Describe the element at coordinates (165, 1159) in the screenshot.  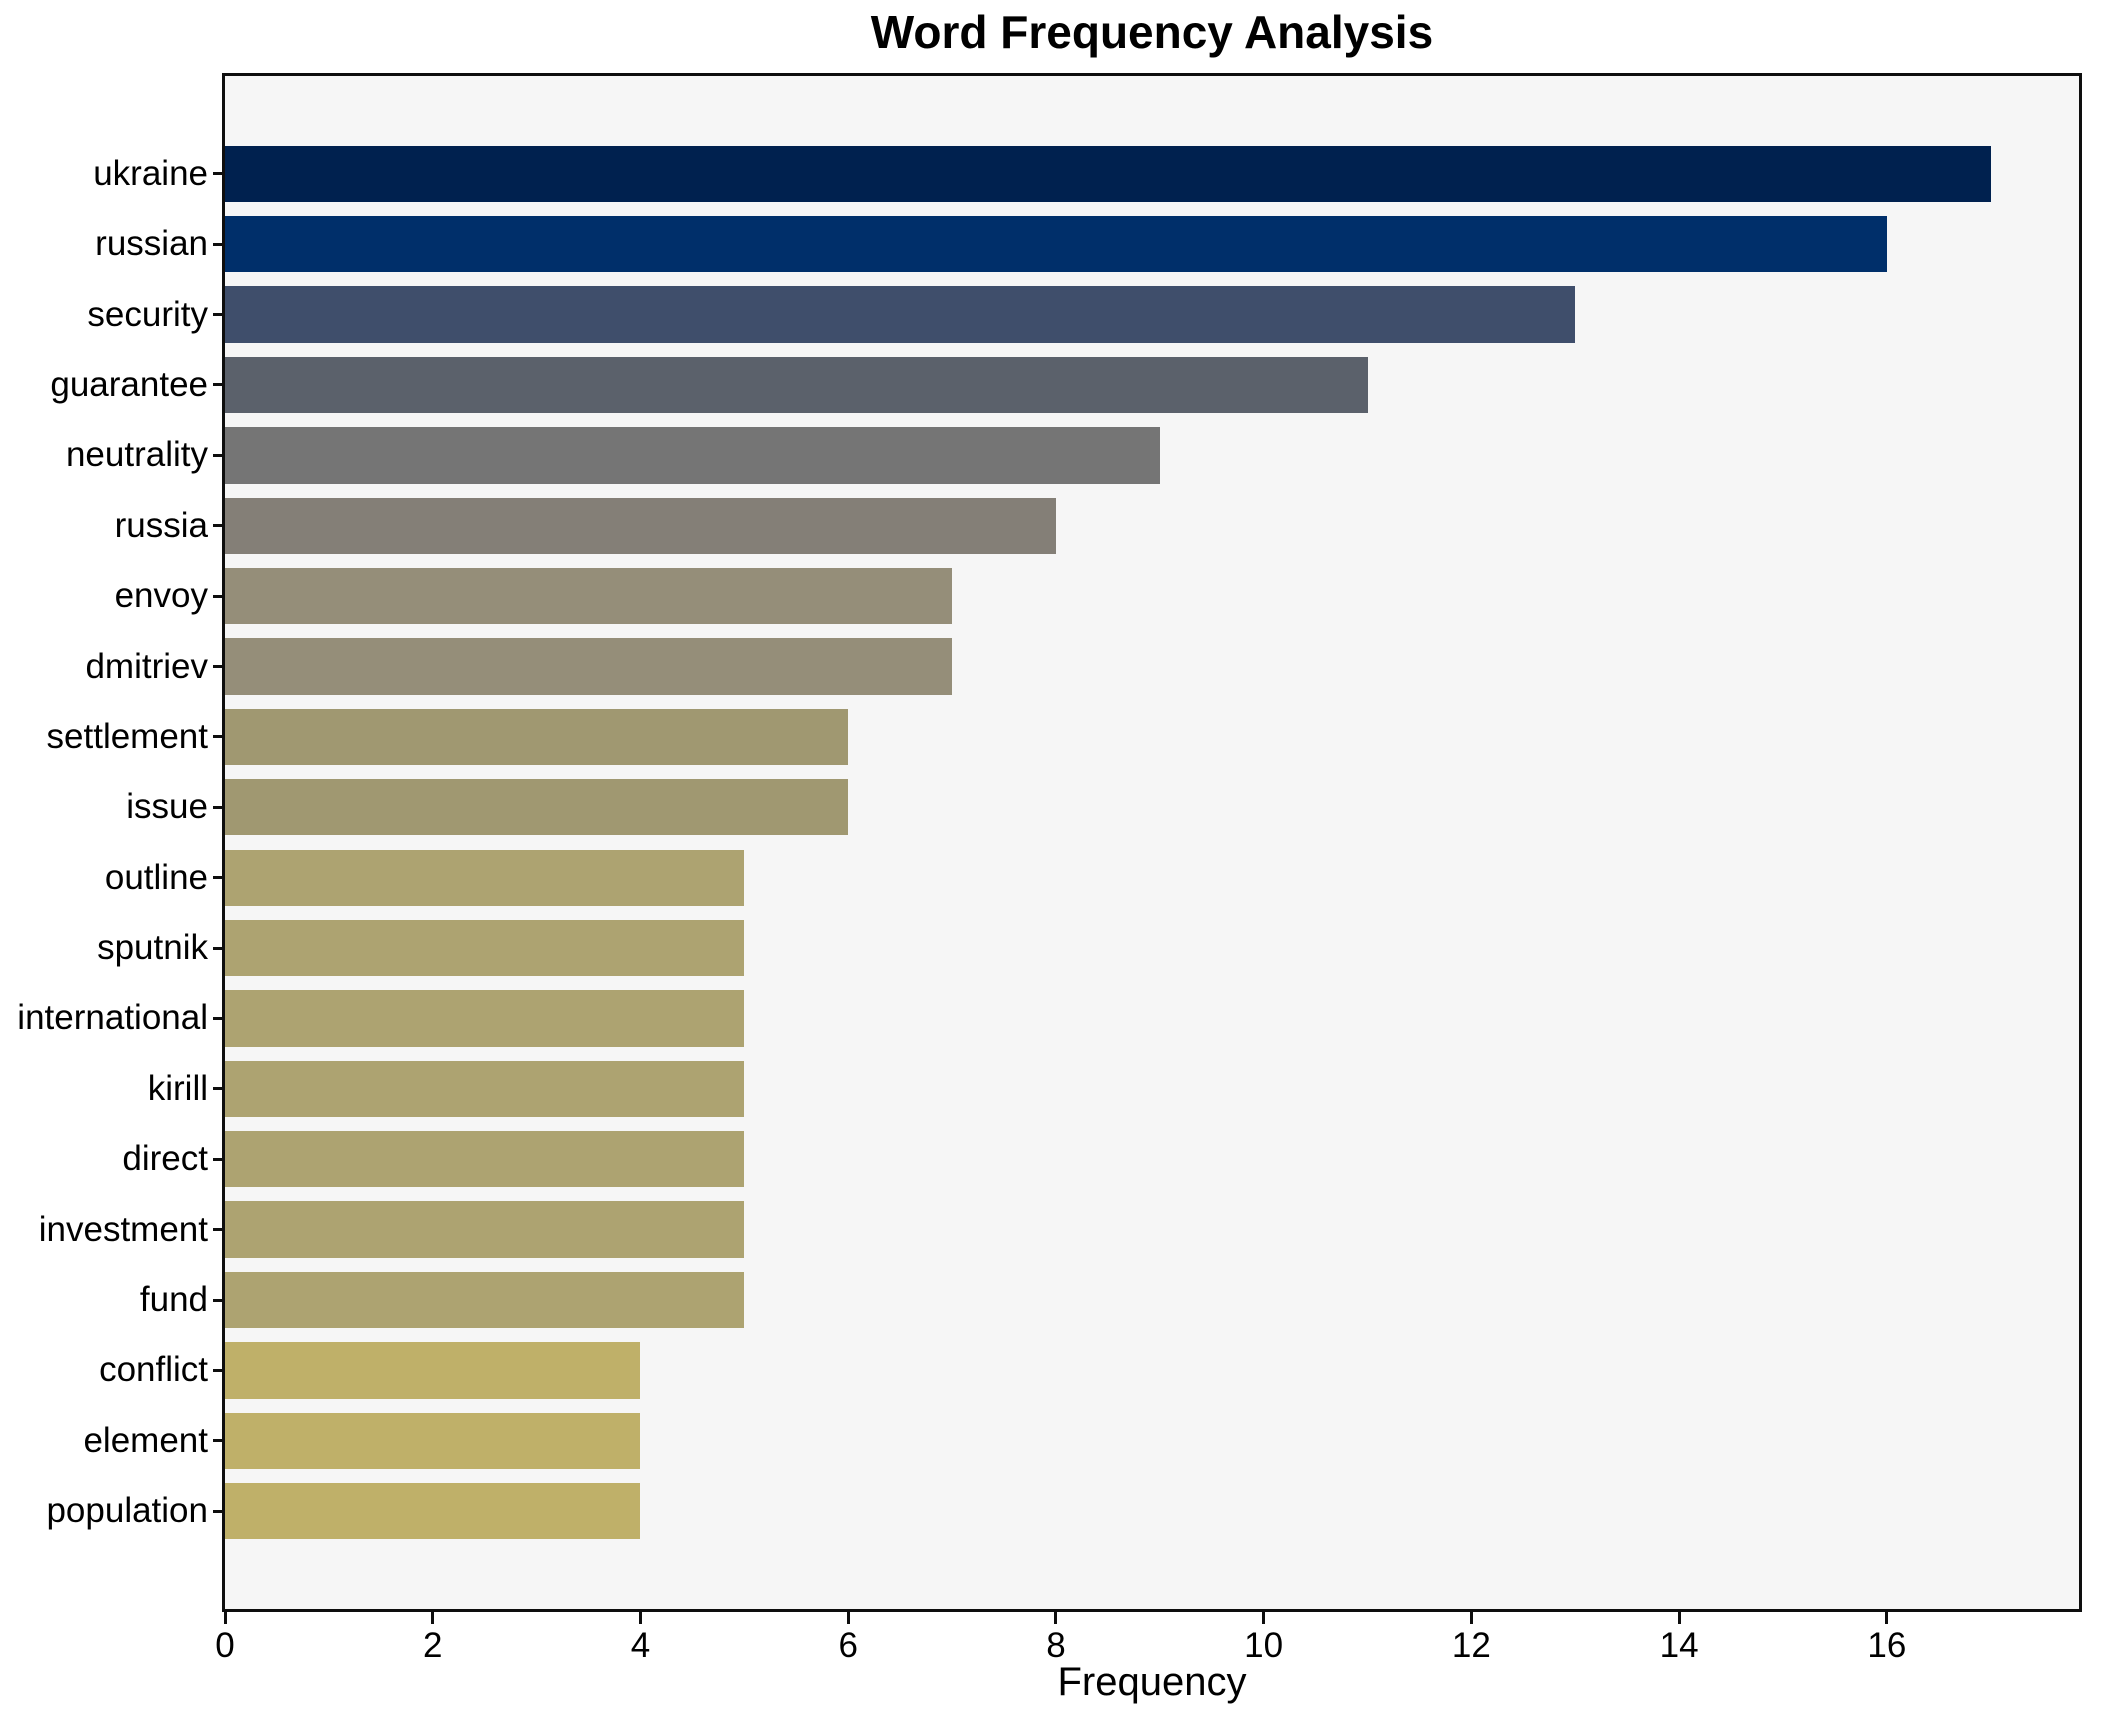
I see `y-tick-label-direct: direct` at that location.